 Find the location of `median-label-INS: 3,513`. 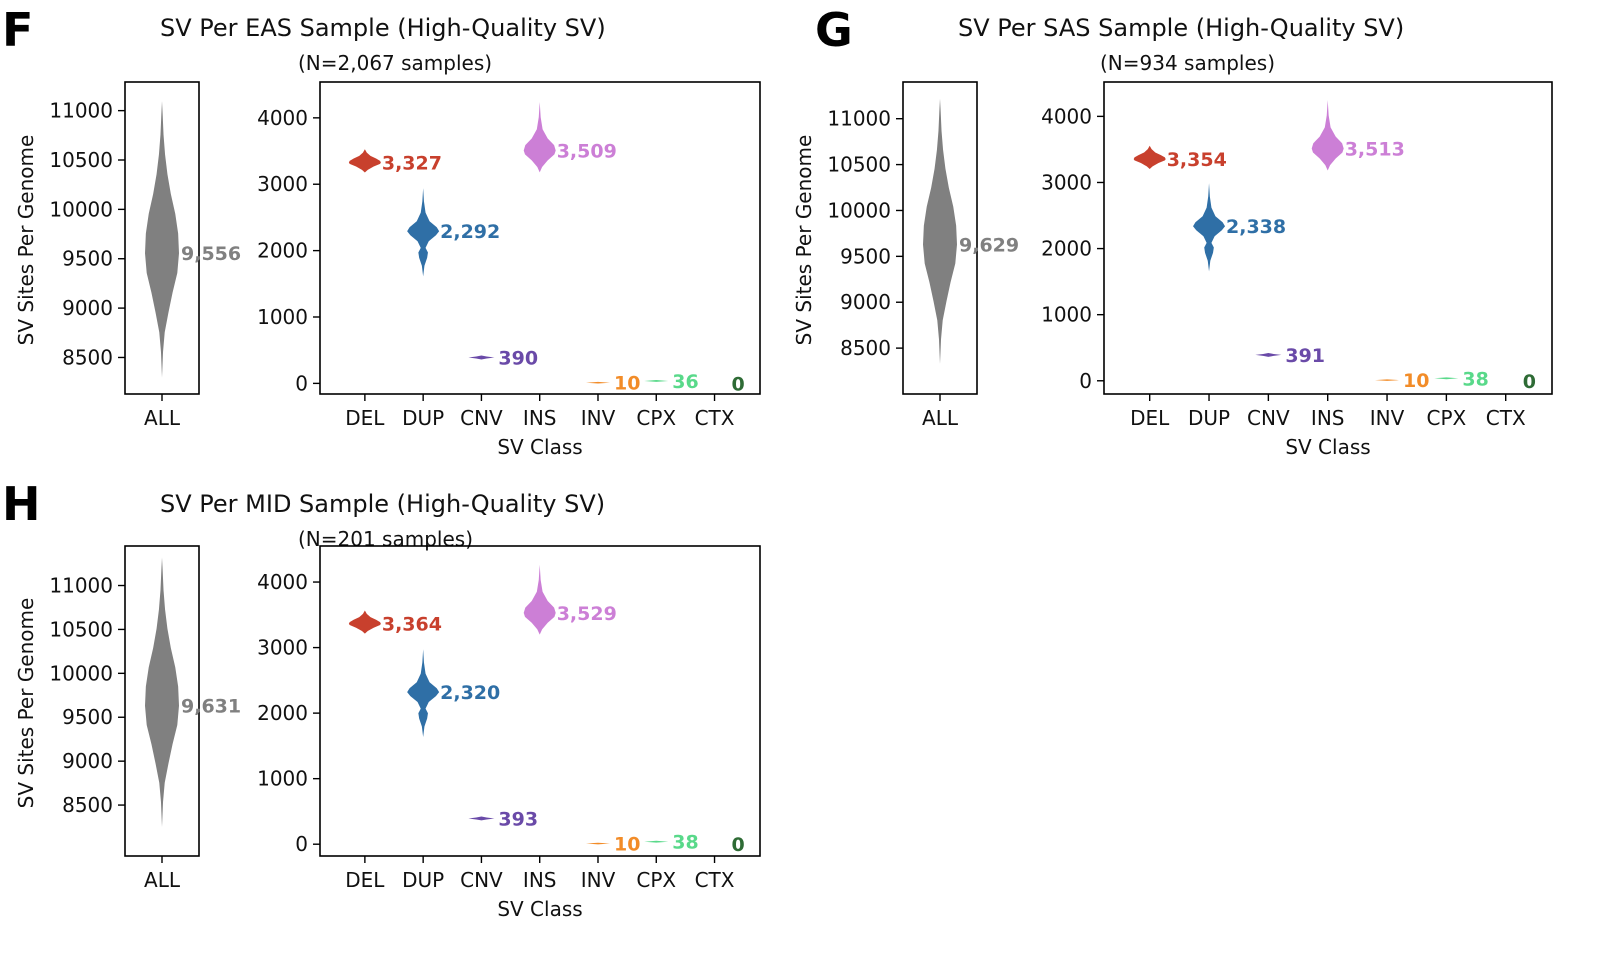

median-label-INS: 3,513 is located at coordinates (1375, 150).